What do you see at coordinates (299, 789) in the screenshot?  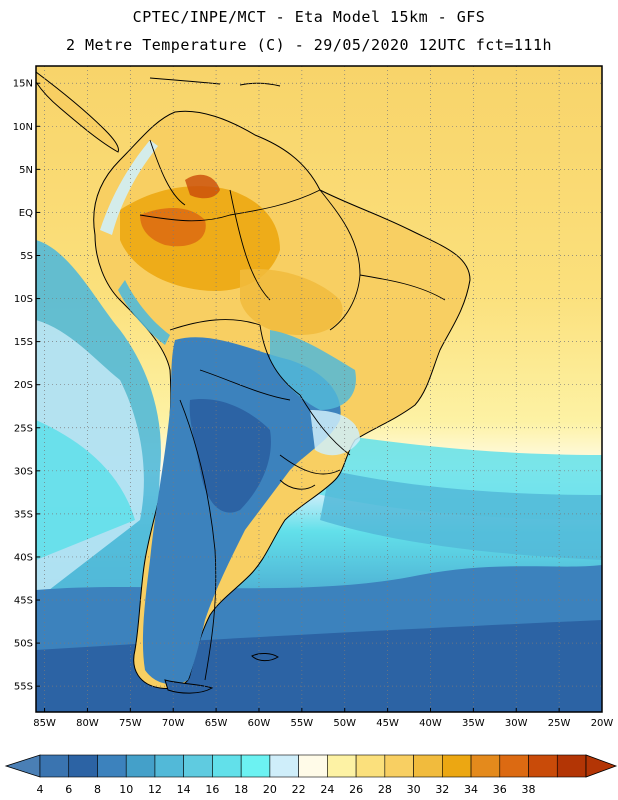 I see `colorbar-label: 22` at bounding box center [299, 789].